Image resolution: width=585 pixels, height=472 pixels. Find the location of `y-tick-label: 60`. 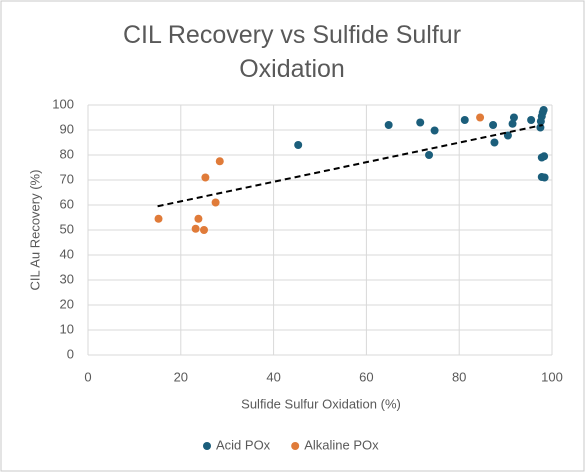

y-tick-label: 60 is located at coordinates (67, 203).